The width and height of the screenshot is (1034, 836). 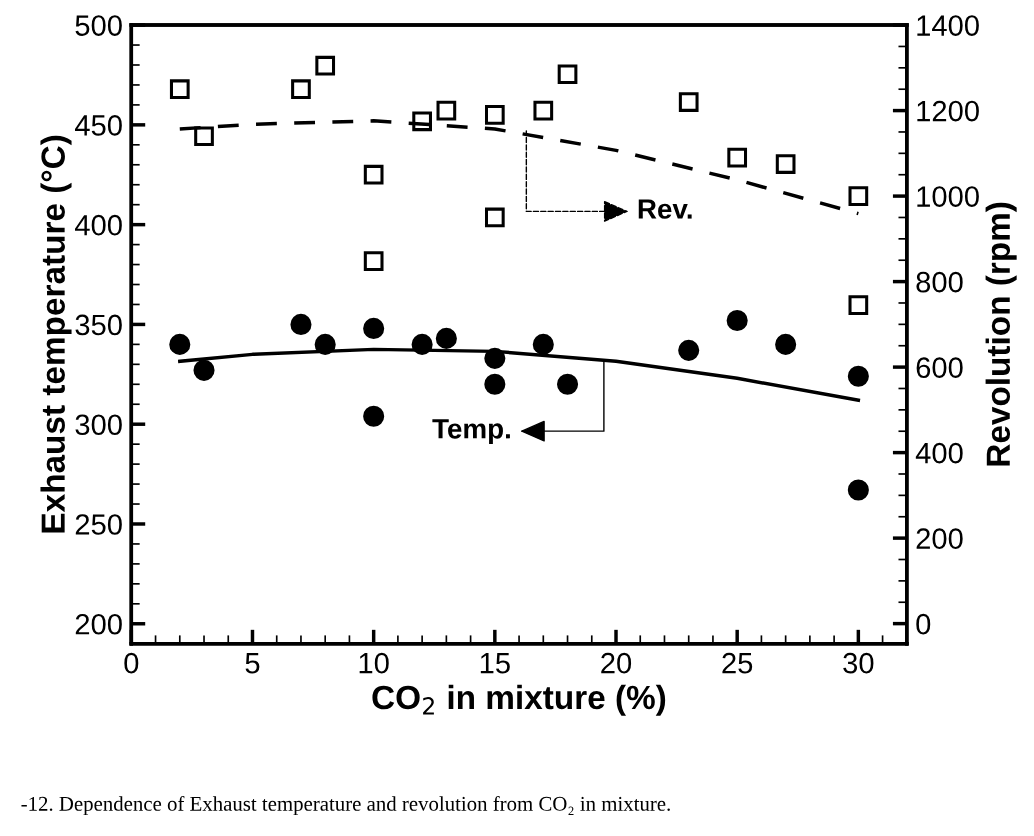 What do you see at coordinates (939, 282) in the screenshot?
I see `y2-tick-label: 800` at bounding box center [939, 282].